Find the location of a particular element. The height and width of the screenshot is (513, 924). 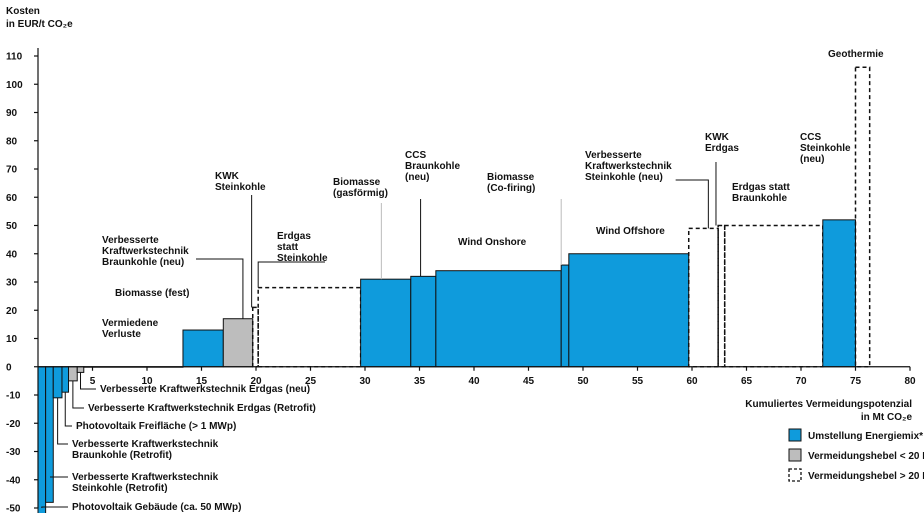

x-tick-label: 65 is located at coordinates (747, 381).